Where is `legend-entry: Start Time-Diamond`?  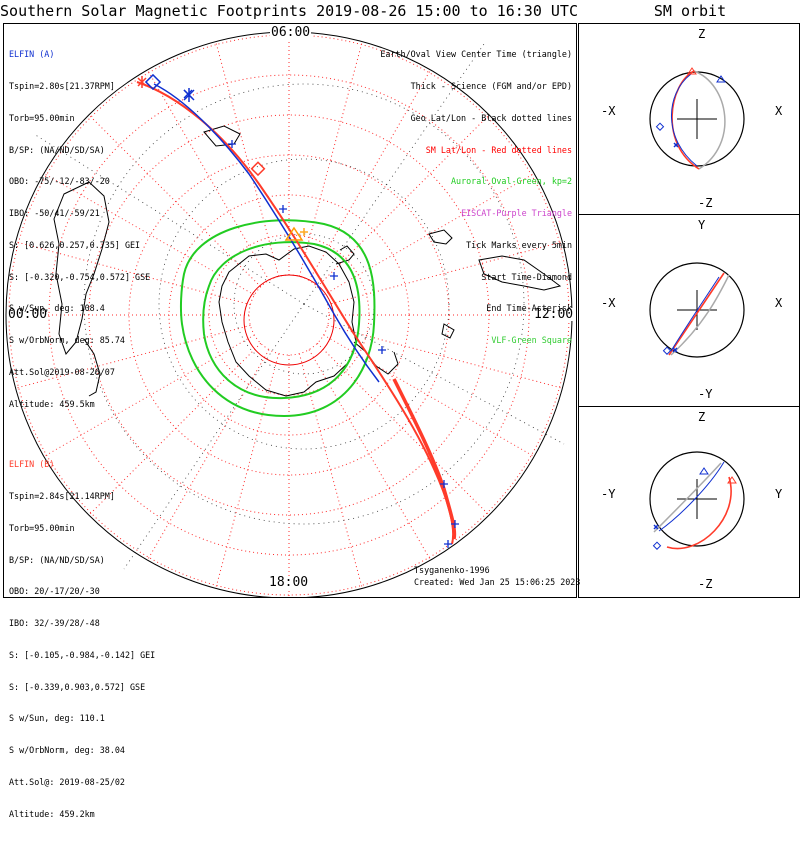
legend-entry: Start Time-Diamond is located at coordinates (526, 276).